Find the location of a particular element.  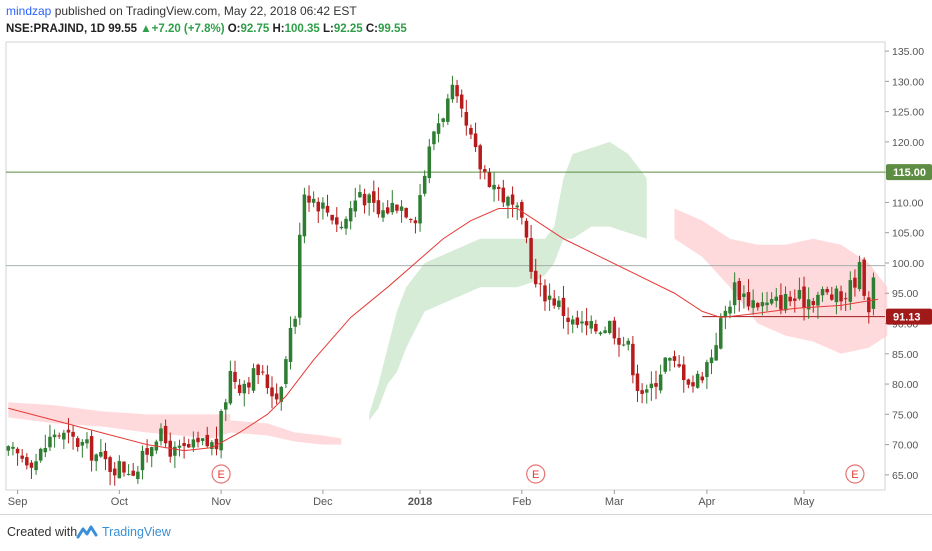

y-tick-label: 85.00 is located at coordinates (905, 355).